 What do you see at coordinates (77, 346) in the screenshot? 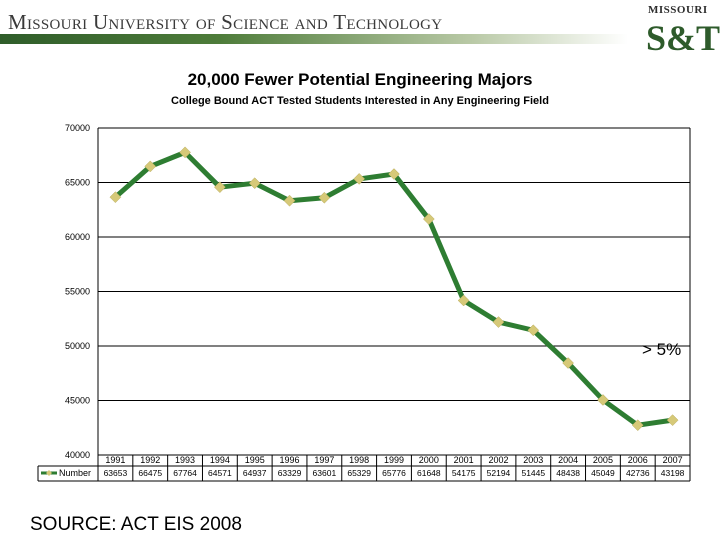
I see `y-tick-label: 50000` at bounding box center [77, 346].